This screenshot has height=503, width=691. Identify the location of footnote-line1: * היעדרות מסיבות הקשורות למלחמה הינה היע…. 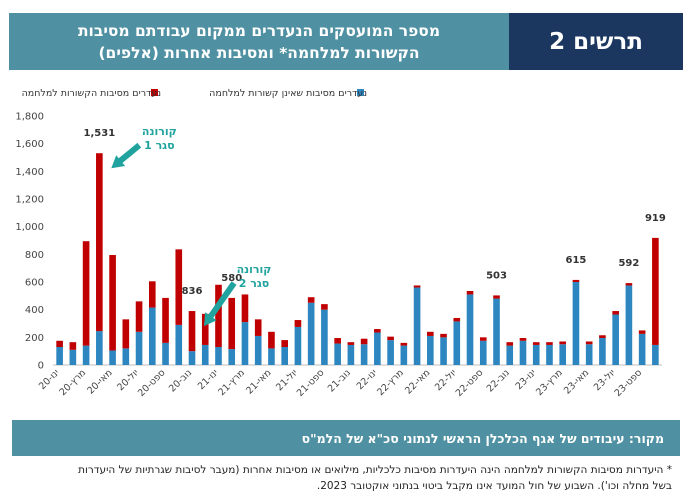
(375, 470).